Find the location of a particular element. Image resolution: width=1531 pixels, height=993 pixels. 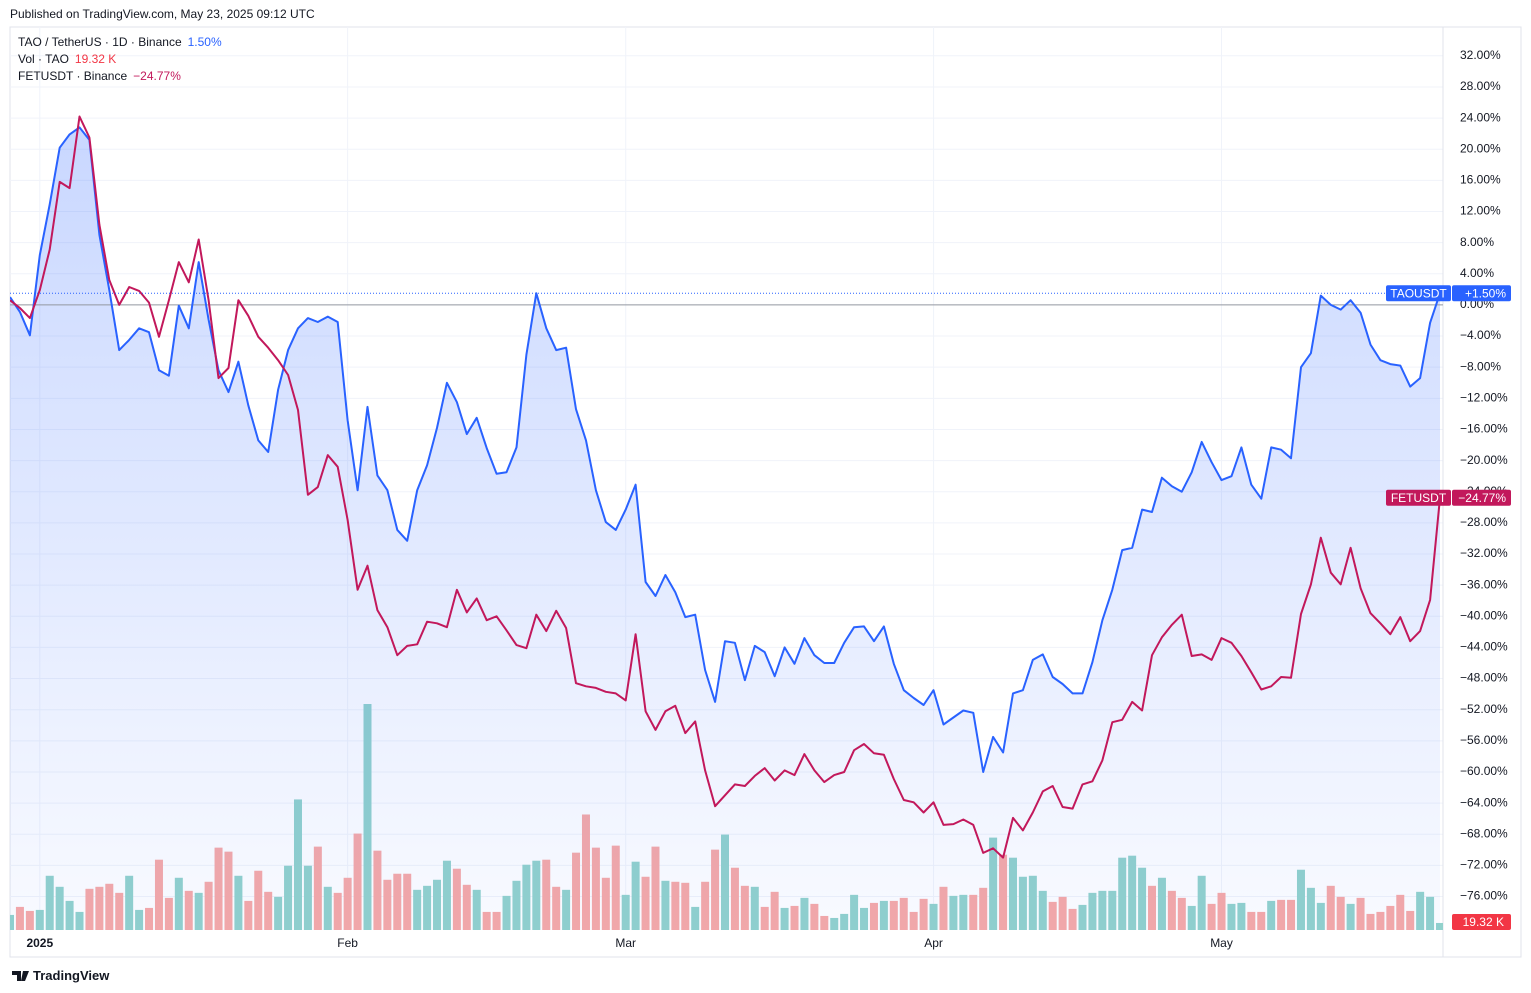

x-tick-label: Mar is located at coordinates (625, 943).